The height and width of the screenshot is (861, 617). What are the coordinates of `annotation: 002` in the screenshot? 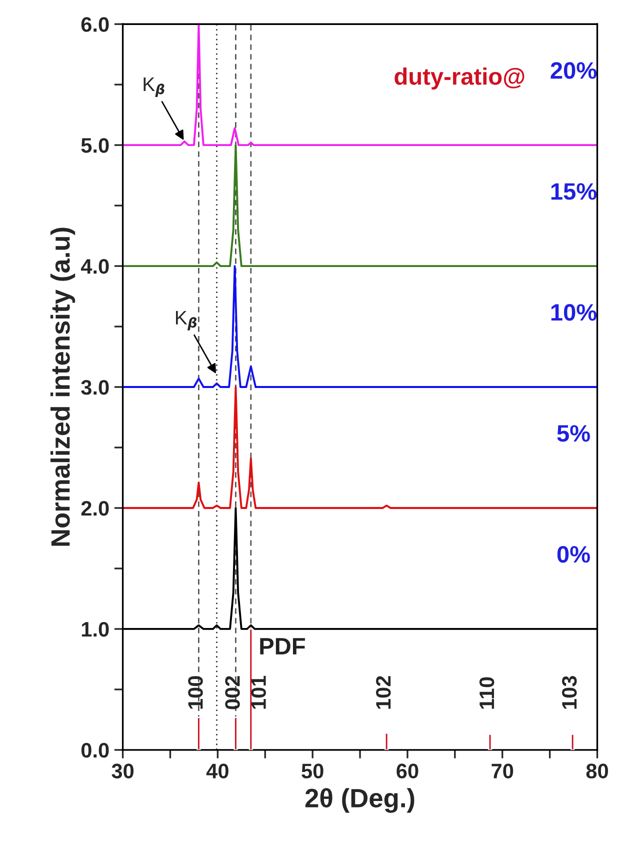 It's located at (232, 693).